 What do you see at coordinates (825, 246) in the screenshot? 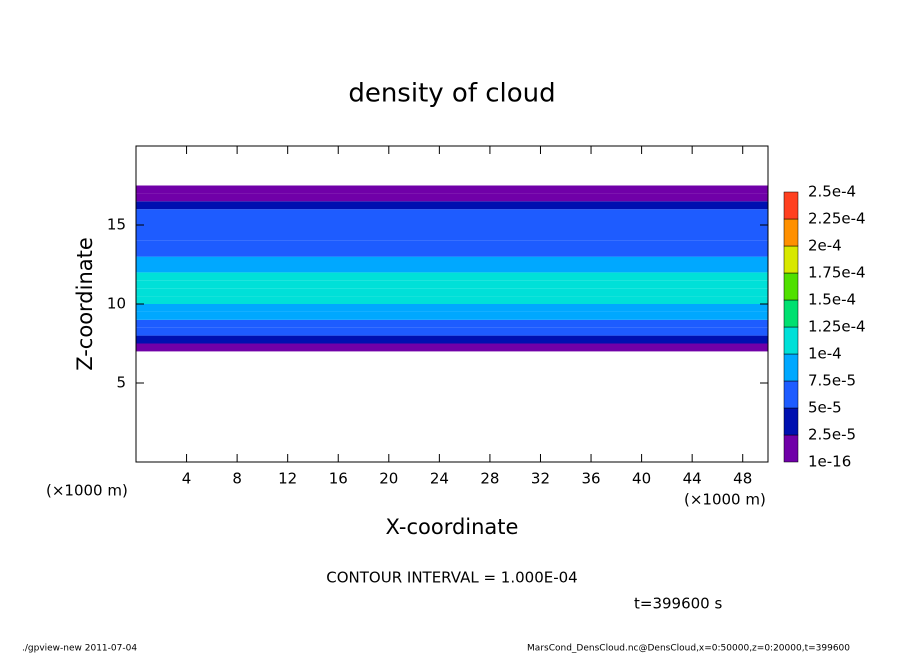
I see `colorbar-label: 2e-4` at bounding box center [825, 246].